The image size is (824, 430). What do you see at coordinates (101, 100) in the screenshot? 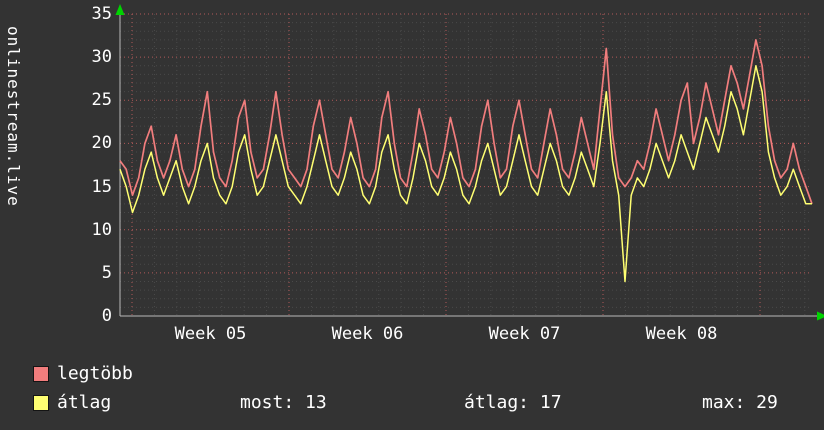
I see `y-axis-label: 25` at bounding box center [101, 100].